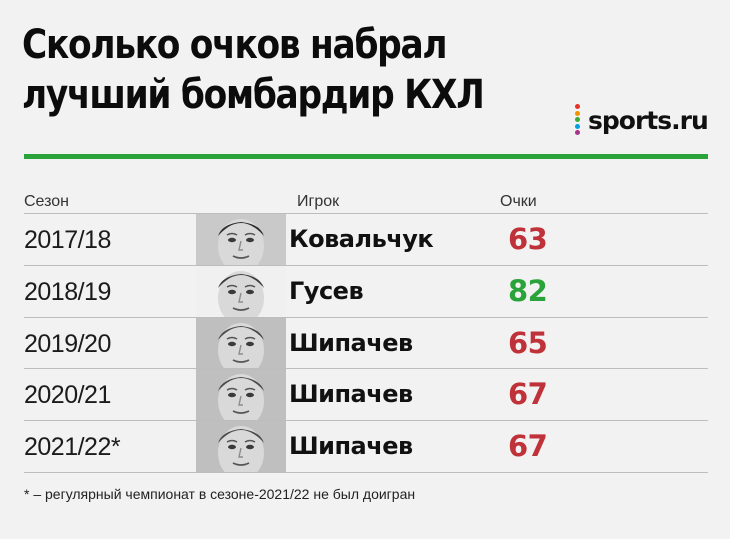 The height and width of the screenshot is (539, 730). What do you see at coordinates (253, 95) in the screenshot?
I see `title-line-2: лучший бомбардир КХЛ` at bounding box center [253, 95].